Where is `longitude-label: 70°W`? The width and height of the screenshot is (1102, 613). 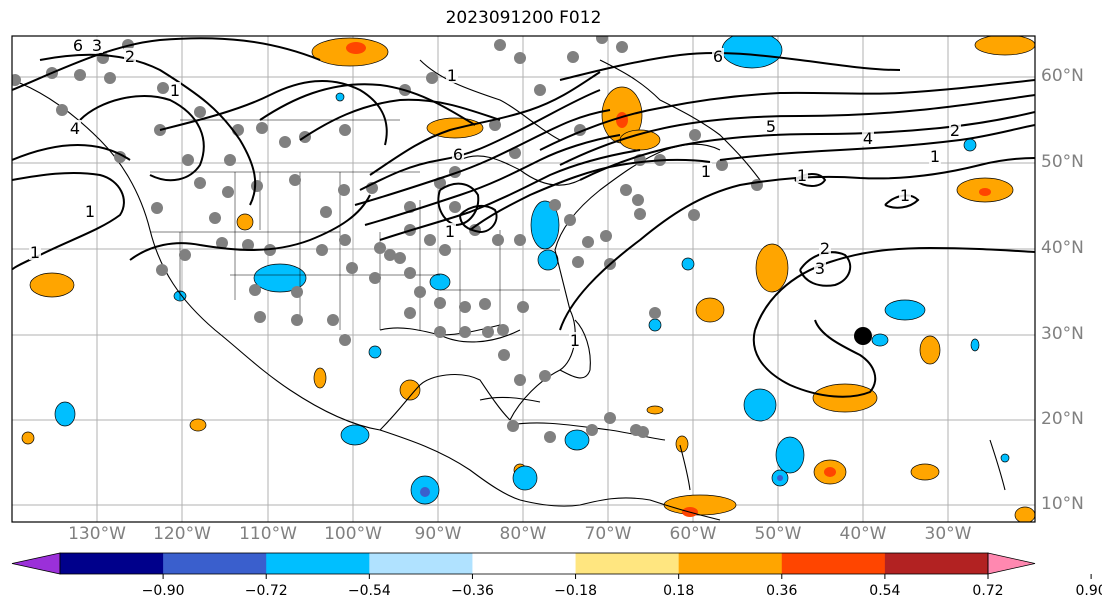 longitude-label: 70°W is located at coordinates (608, 534).